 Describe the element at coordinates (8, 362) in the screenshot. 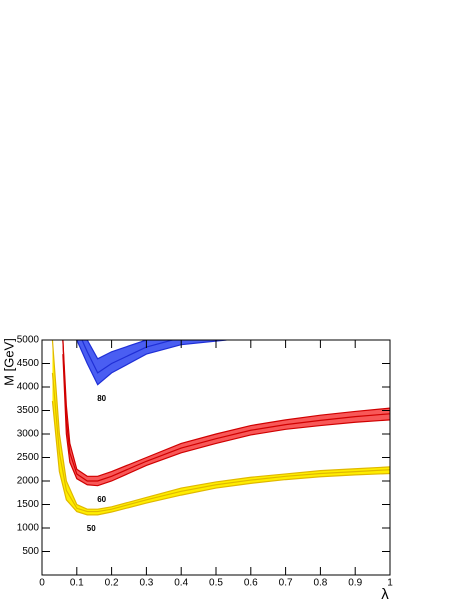

I see `y-axis-label: M [GeV]` at that location.